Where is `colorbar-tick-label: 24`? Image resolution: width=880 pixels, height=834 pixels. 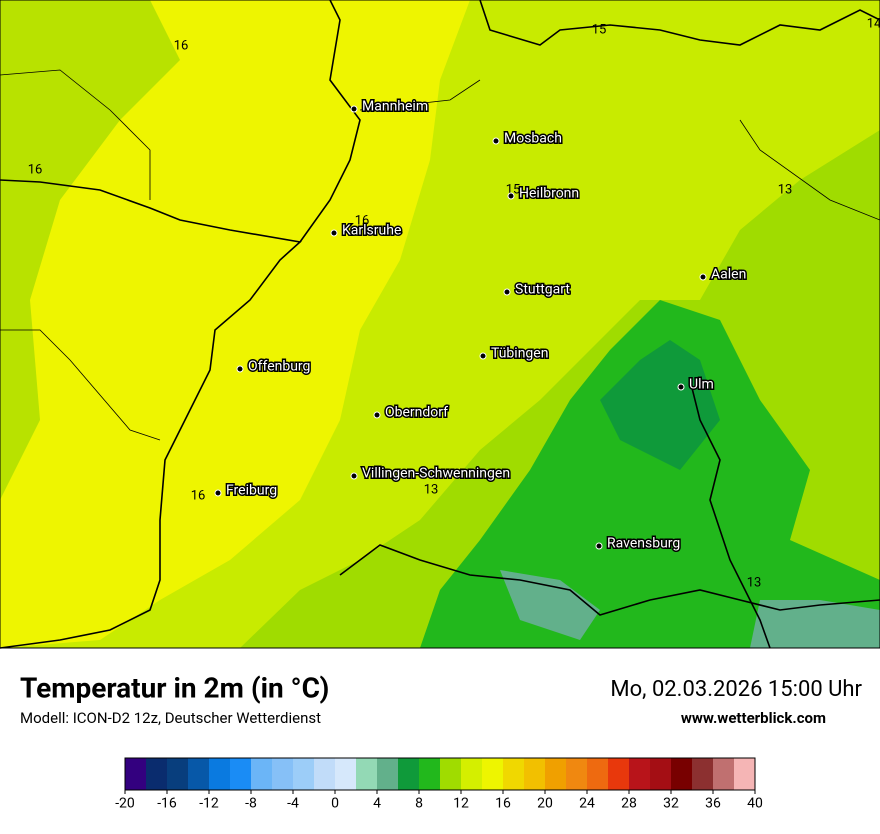
colorbar-tick-label: 24 is located at coordinates (587, 804).